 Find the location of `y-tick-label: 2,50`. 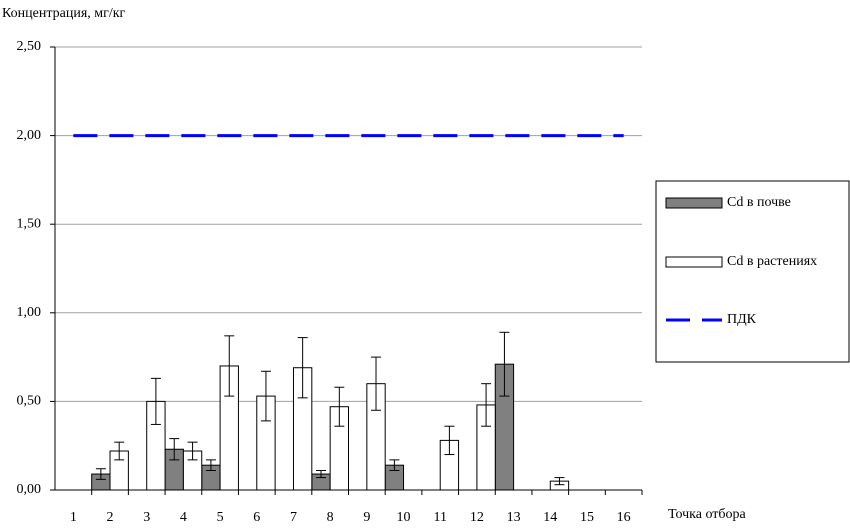

y-tick-label: 2,50 is located at coordinates (29, 46).